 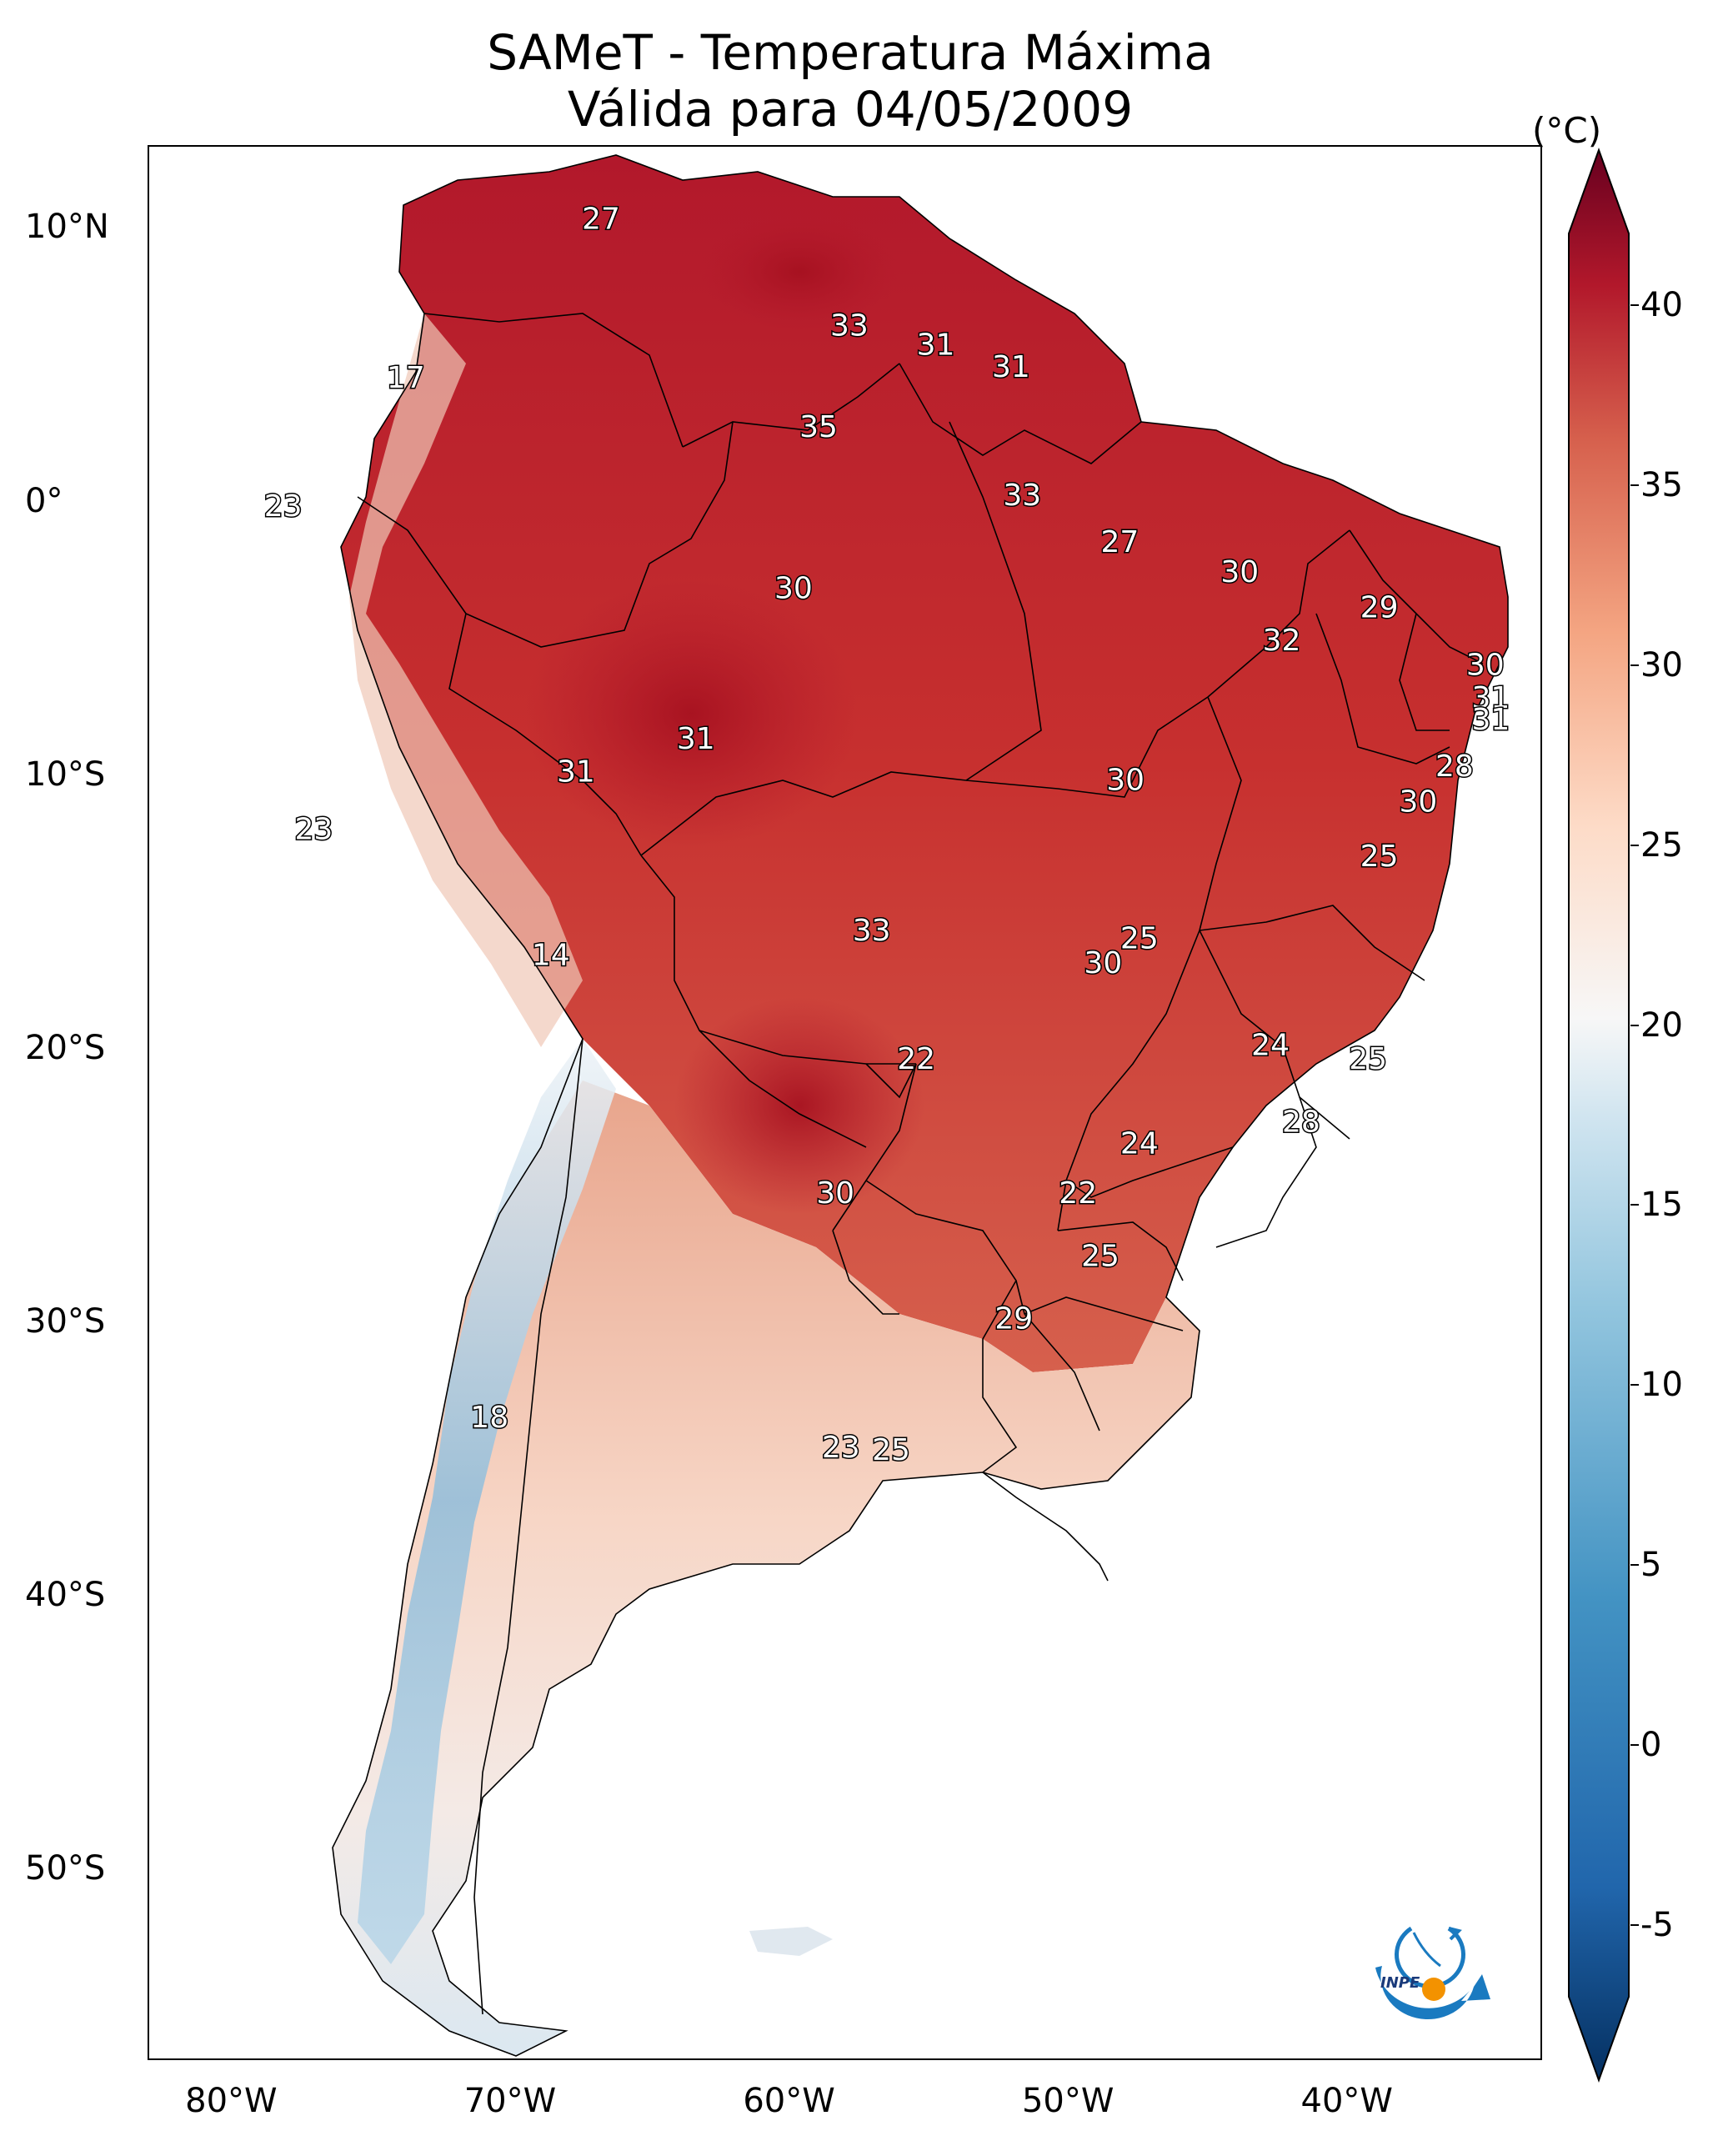 I want to click on lat-tick-label: 50°S, so click(x=65, y=1869).